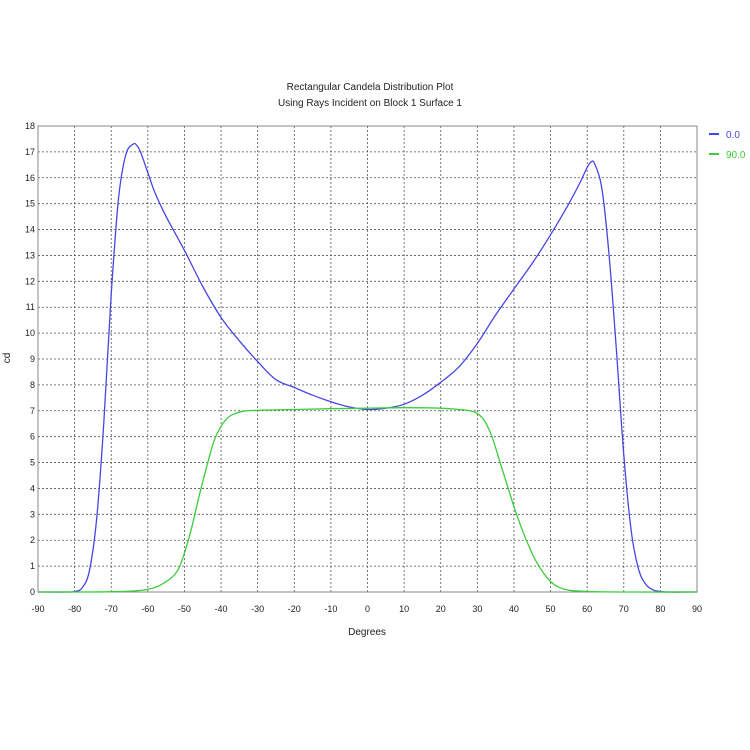 The height and width of the screenshot is (750, 750). Describe the element at coordinates (147, 609) in the screenshot. I see `x-tick-label: -60` at that location.